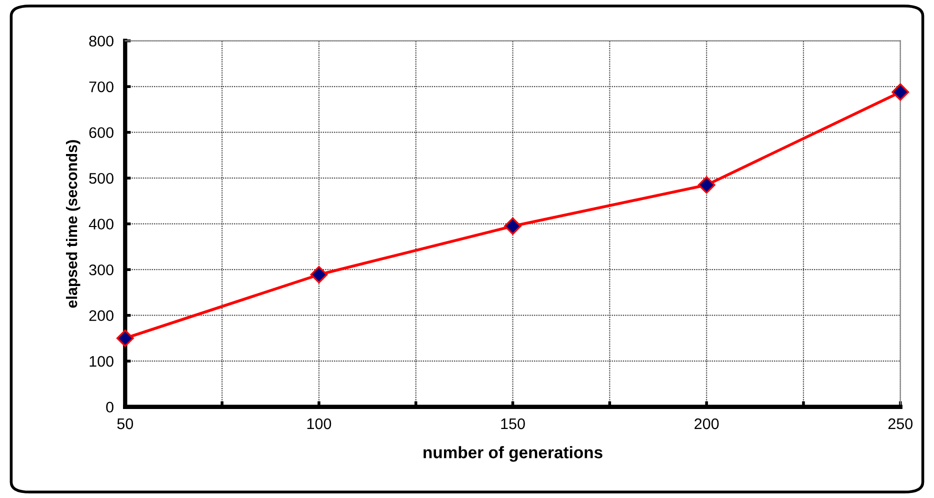 The height and width of the screenshot is (498, 934). I want to click on y-tick-label: 400, so click(101, 224).